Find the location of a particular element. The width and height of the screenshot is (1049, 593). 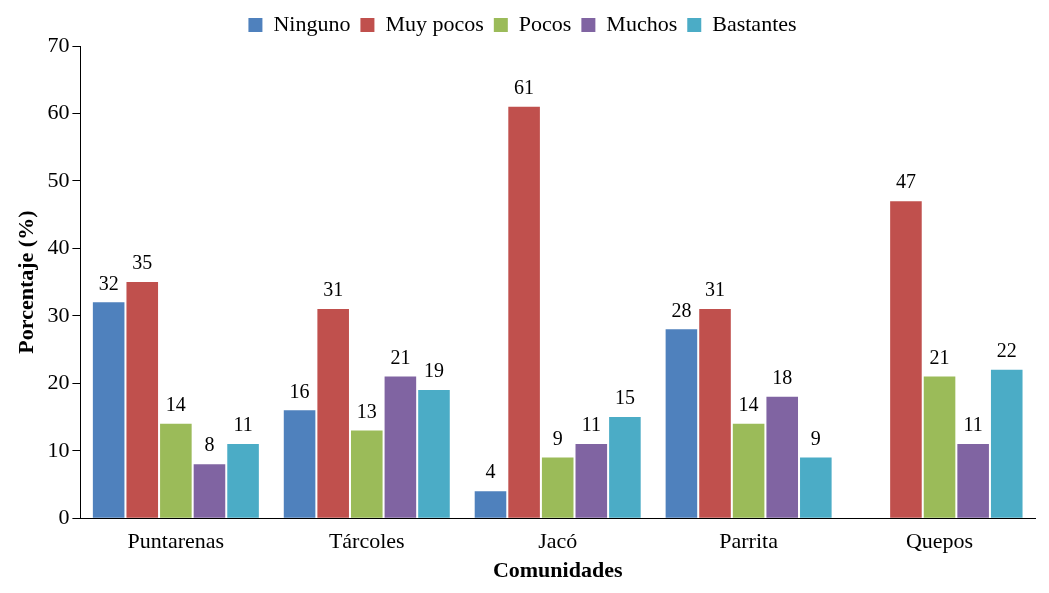

data-label: 13 is located at coordinates (366, 410).